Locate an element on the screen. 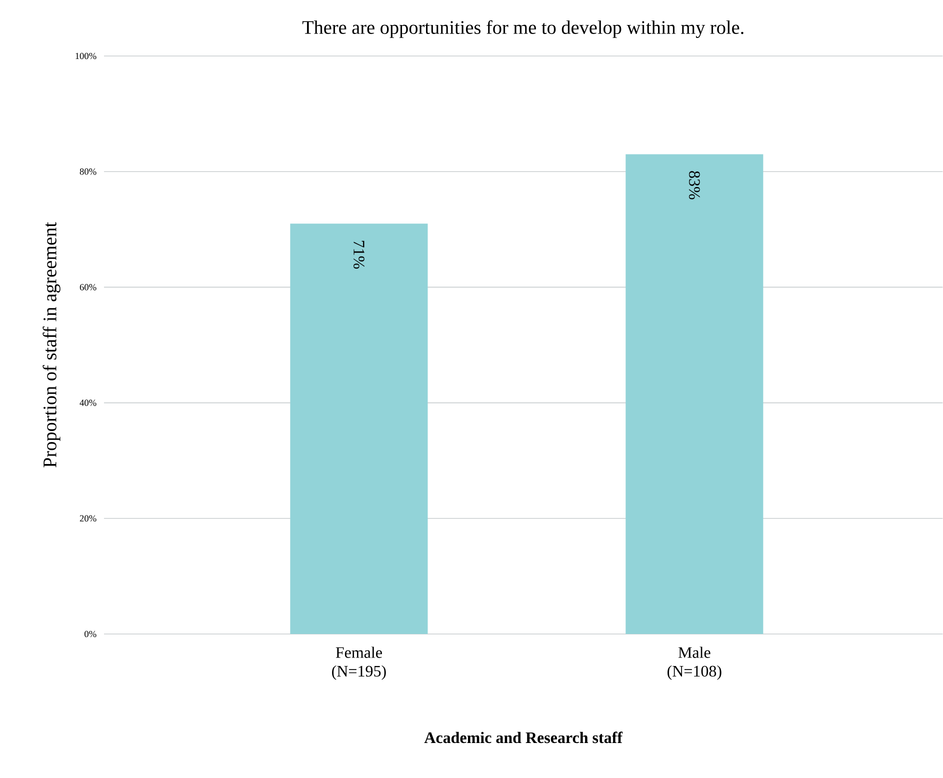 The image size is (943, 778). x-axis-title: Academic and Research staff is located at coordinates (523, 738).